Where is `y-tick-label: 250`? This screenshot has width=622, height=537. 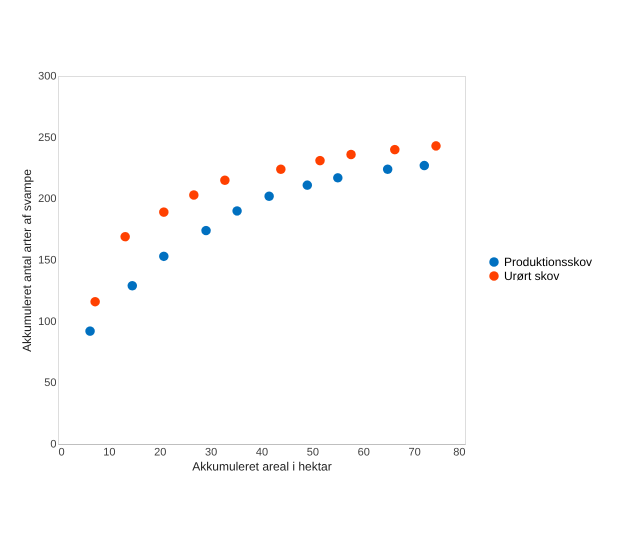 y-tick-label: 250 is located at coordinates (47, 138).